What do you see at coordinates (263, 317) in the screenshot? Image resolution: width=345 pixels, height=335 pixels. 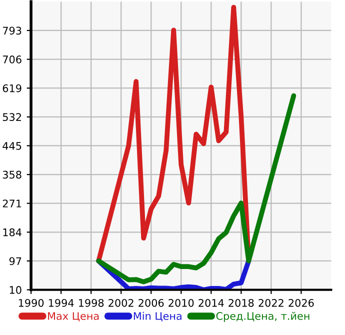 I see `legend-label: Сред.Цена, т.йен` at bounding box center [263, 317].